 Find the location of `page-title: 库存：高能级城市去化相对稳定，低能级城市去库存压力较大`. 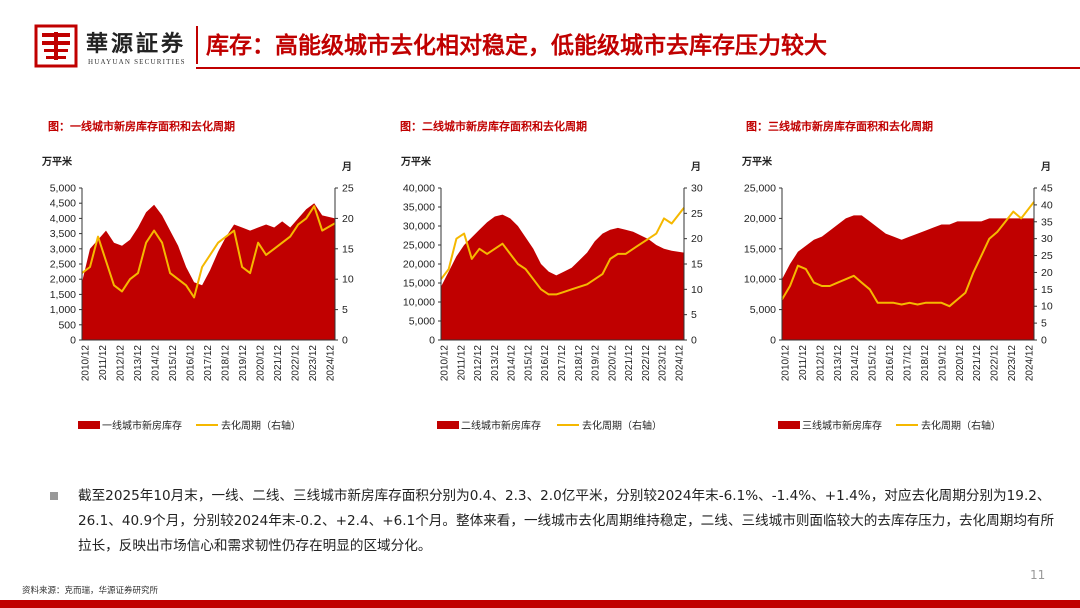

page-title: 库存：高能级城市去化相对稳定，低能级城市去库存压力较大 is located at coordinates (516, 46).